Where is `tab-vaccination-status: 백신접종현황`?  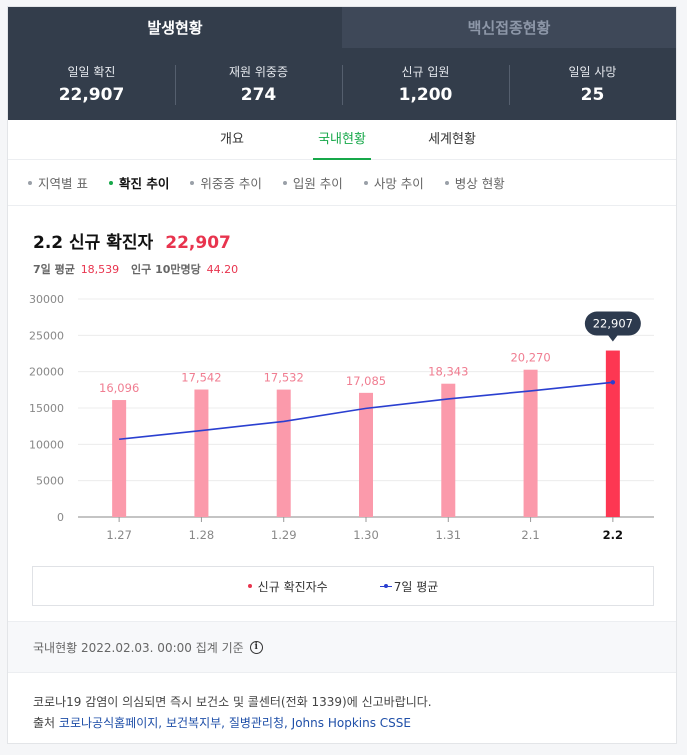 tab-vaccination-status: 백신접종현황 is located at coordinates (509, 27).